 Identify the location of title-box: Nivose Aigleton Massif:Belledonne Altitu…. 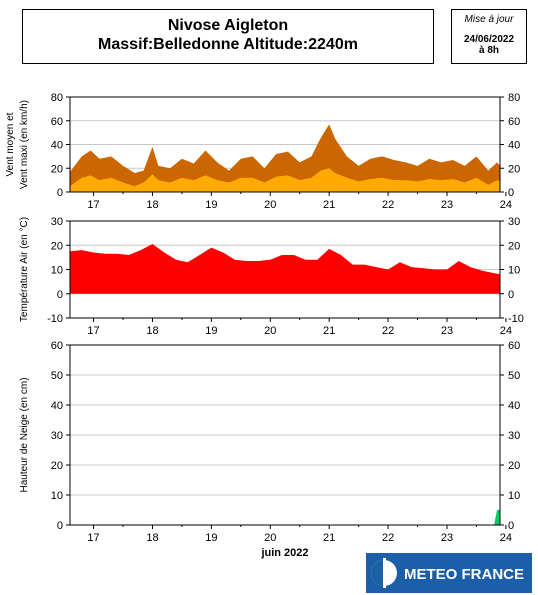
(228, 36).